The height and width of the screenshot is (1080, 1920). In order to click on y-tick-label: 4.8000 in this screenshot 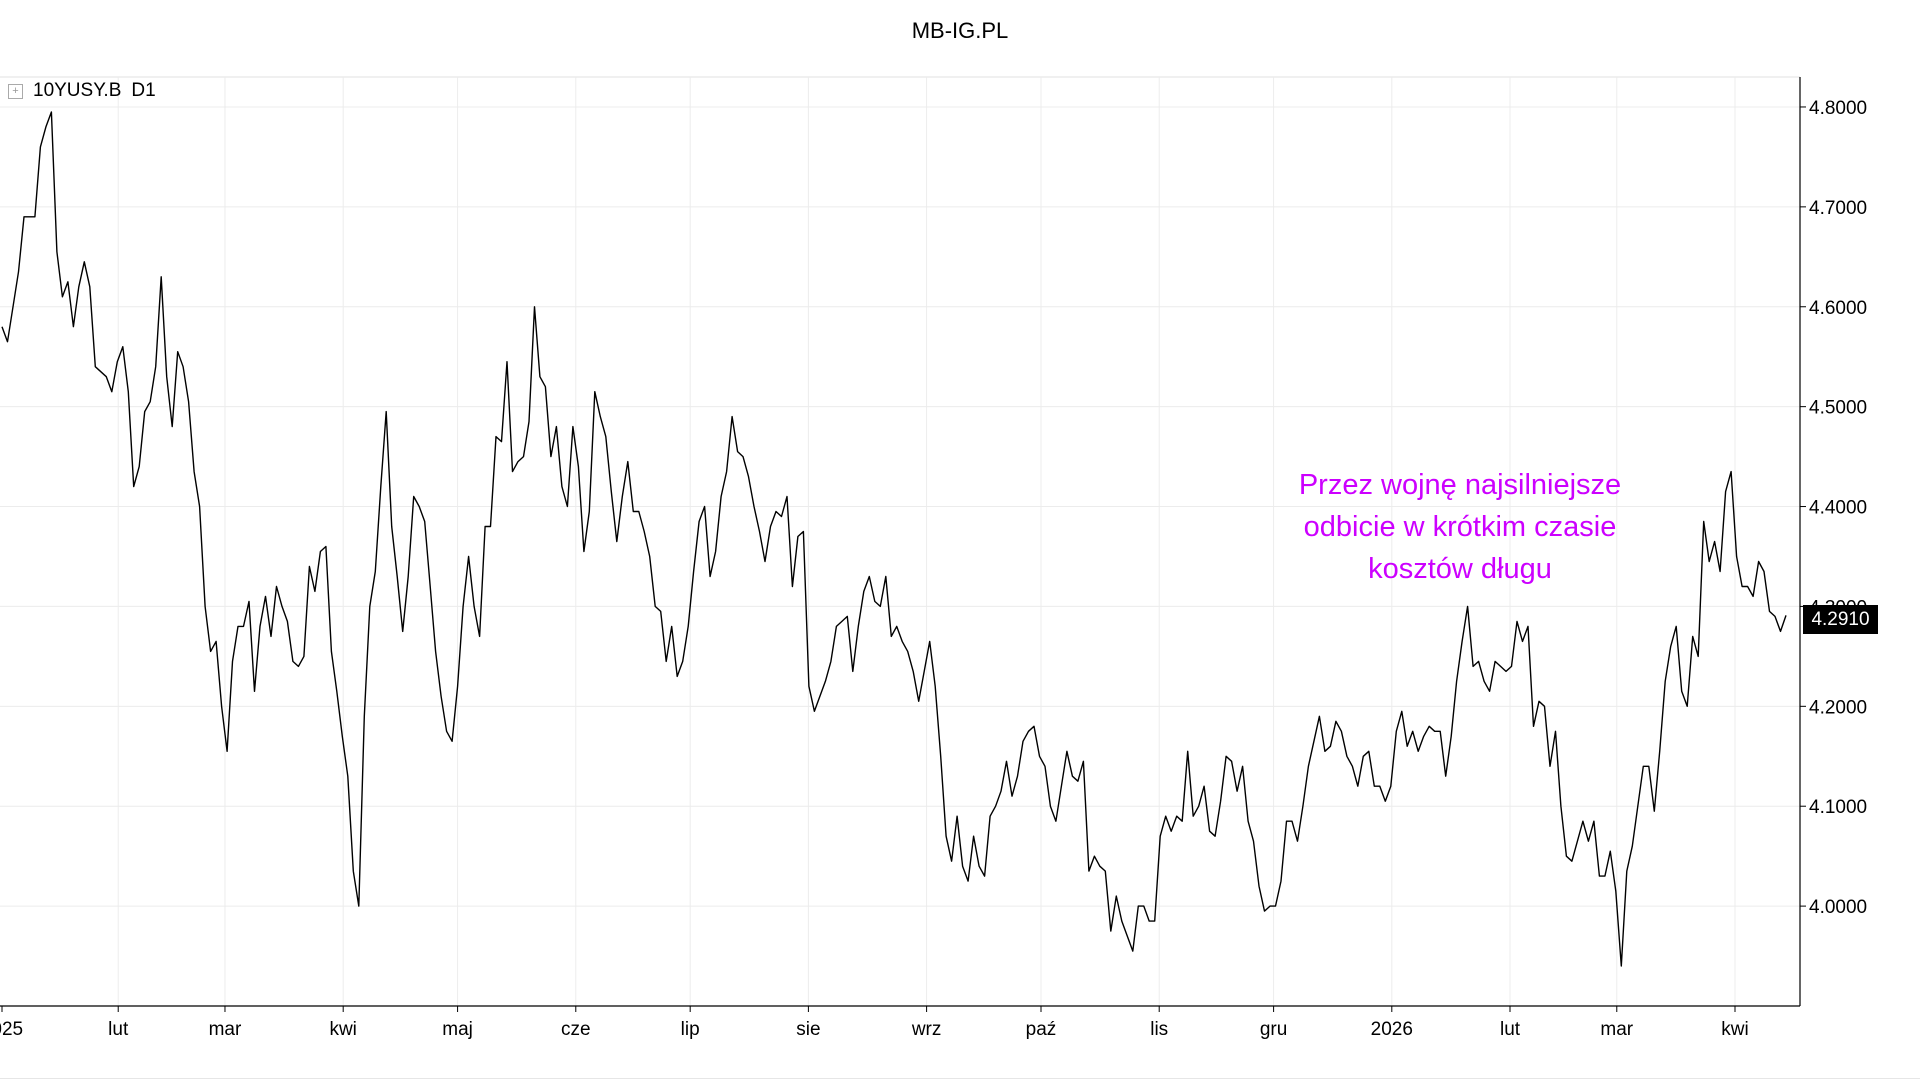, I will do `click(1838, 108)`.